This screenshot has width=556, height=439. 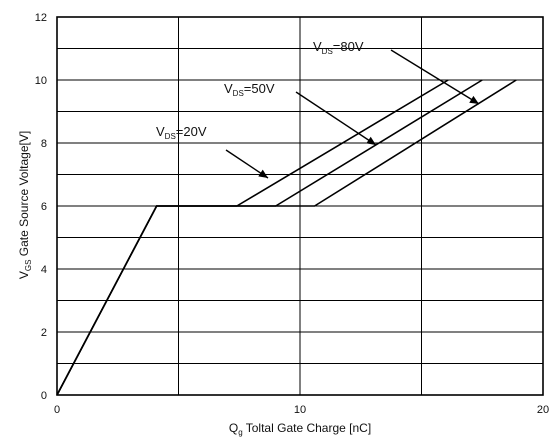 I want to click on y-tick-label: 6, so click(x=44, y=207).